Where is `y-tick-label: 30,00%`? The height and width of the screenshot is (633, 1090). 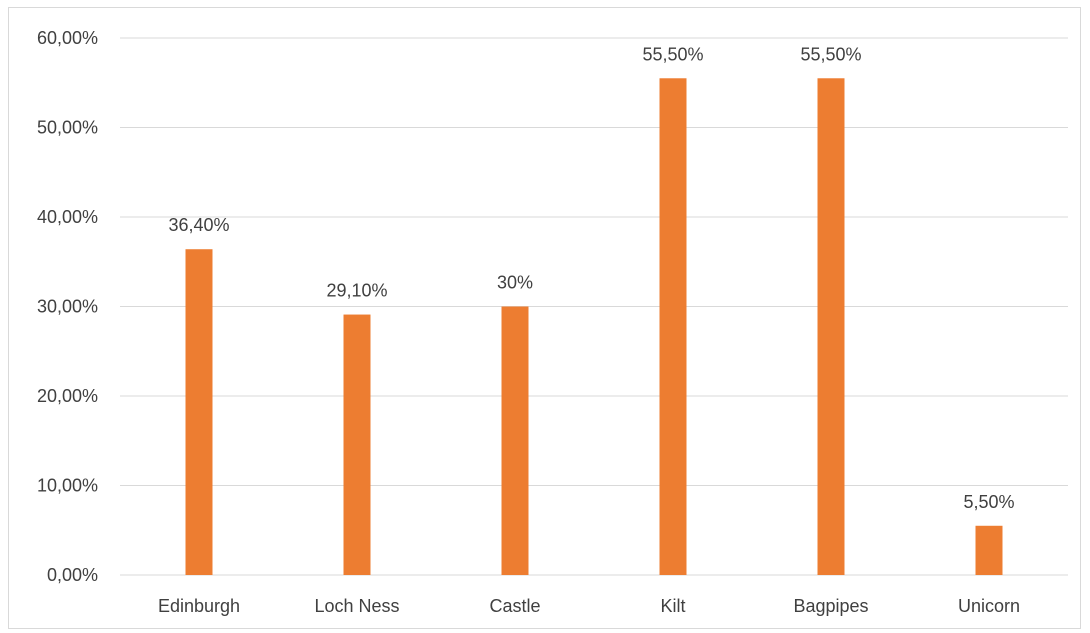 y-tick-label: 30,00% is located at coordinates (67, 307).